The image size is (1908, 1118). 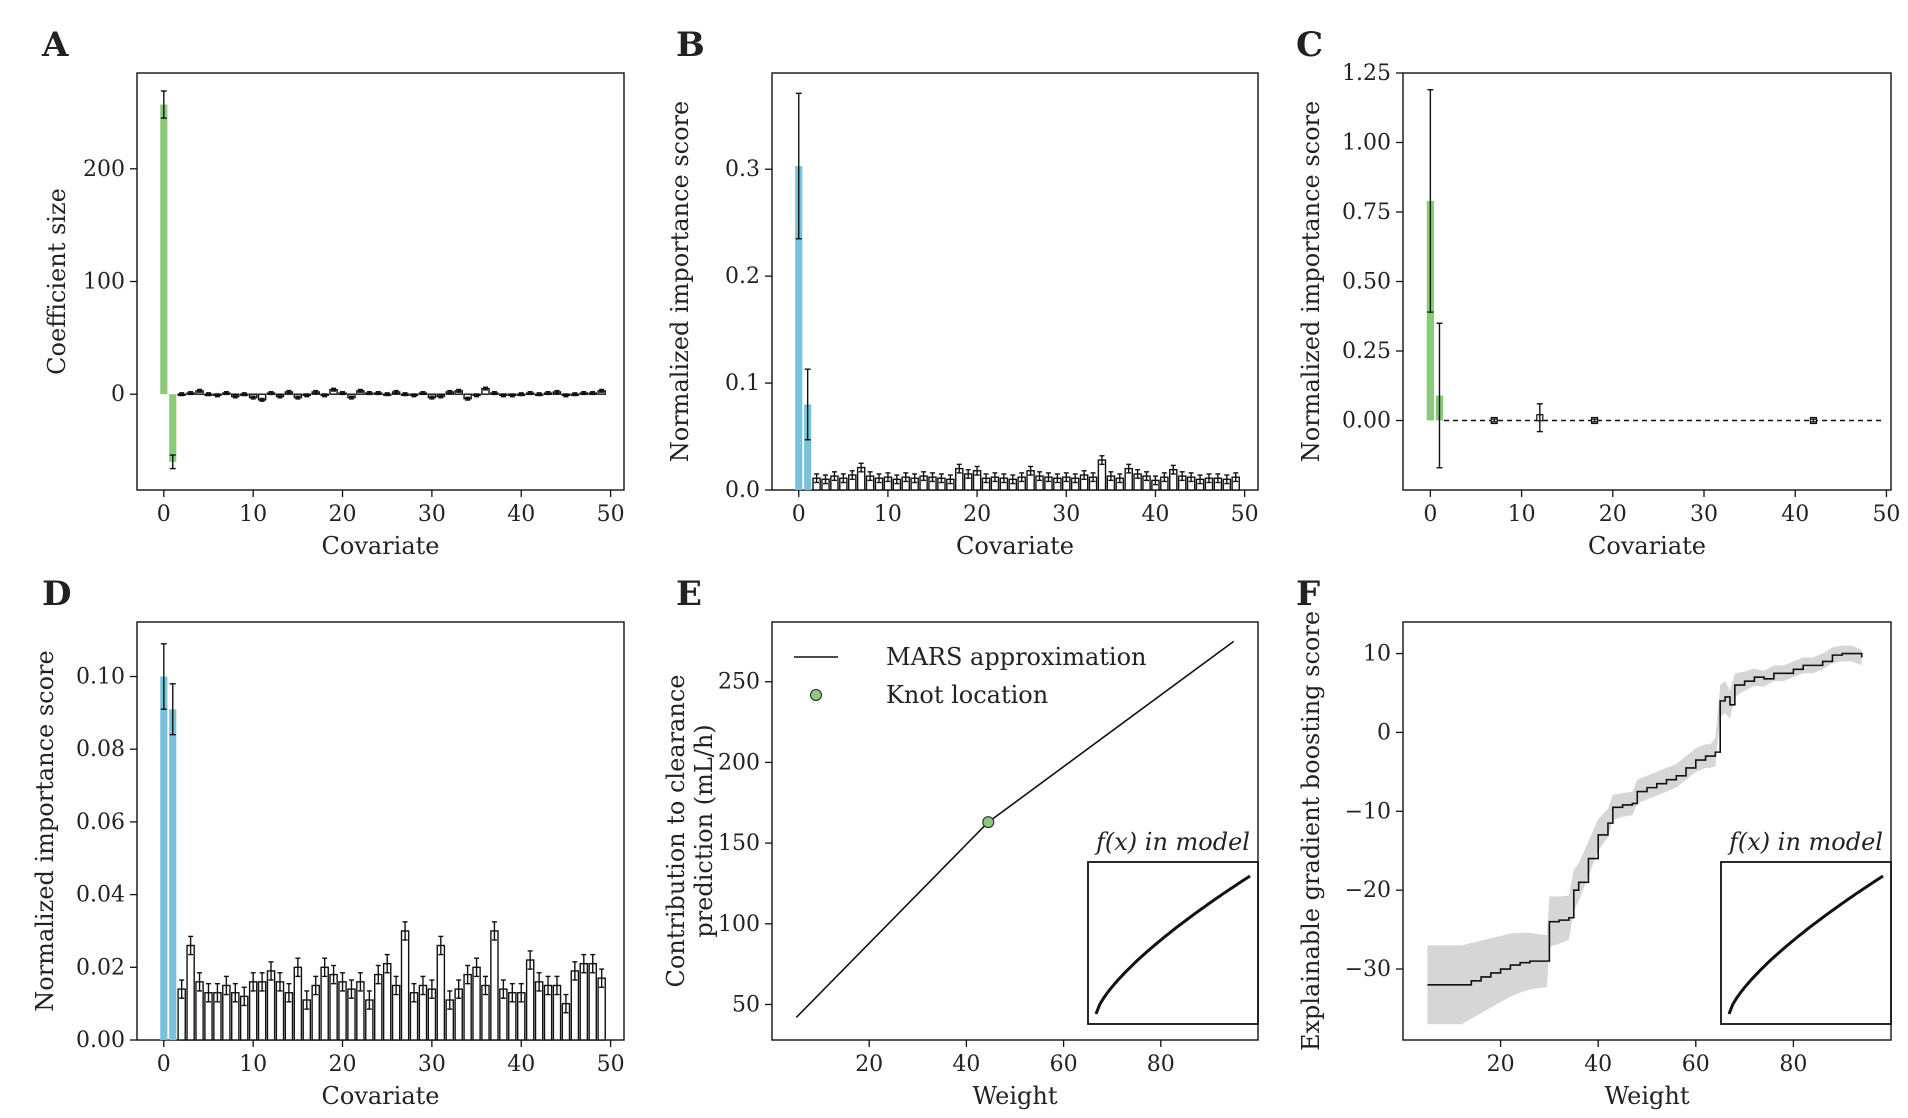 What do you see at coordinates (56, 594) in the screenshot?
I see `panel-letter: D` at bounding box center [56, 594].